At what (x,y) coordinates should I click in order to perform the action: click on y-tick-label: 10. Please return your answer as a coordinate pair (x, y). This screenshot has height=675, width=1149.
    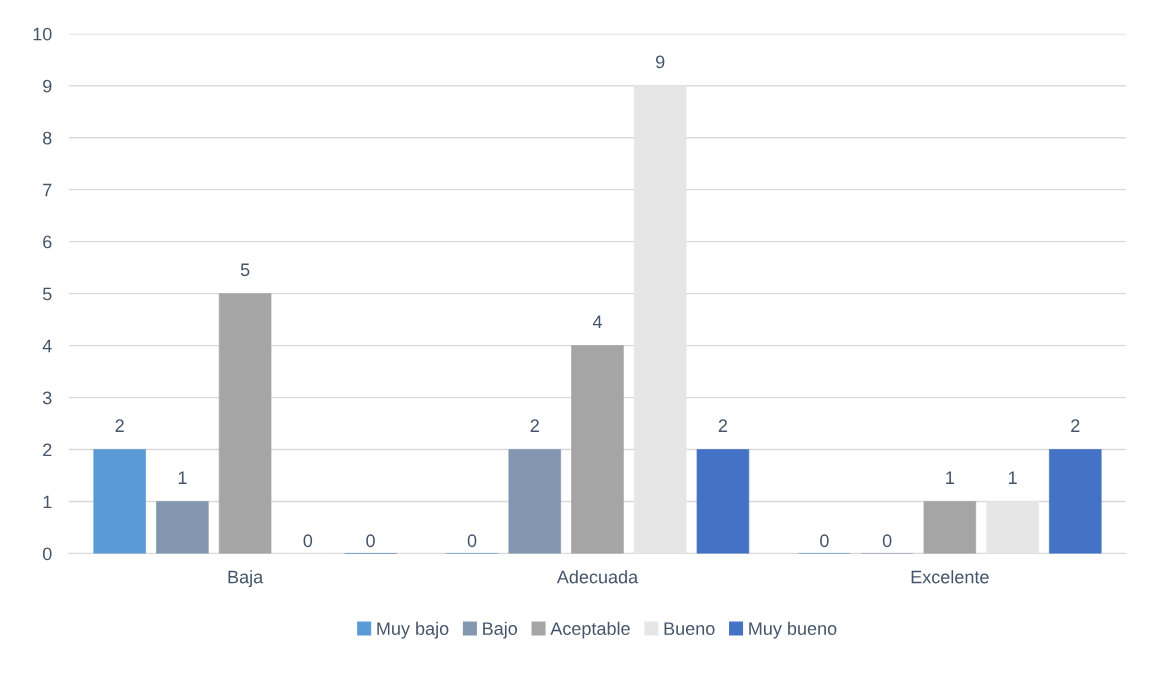
    Looking at the image, I should click on (42, 34).